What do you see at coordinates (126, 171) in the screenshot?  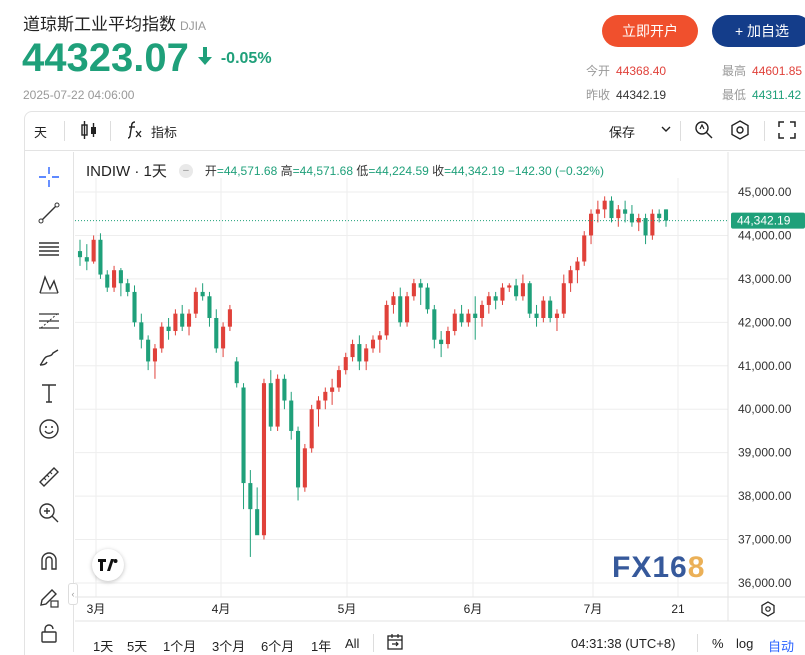 I see `symbol-interval: INDIW · 1天` at bounding box center [126, 171].